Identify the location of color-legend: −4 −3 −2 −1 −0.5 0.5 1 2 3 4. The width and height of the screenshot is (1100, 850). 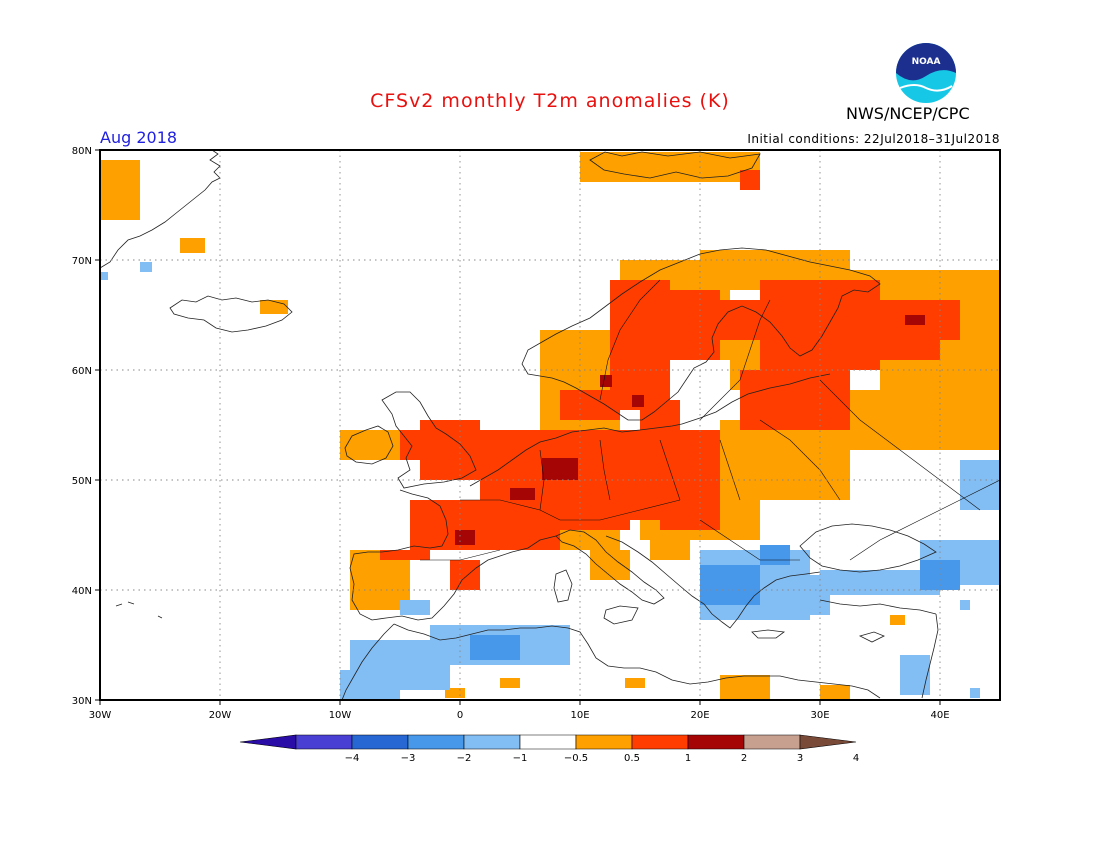
(549, 749).